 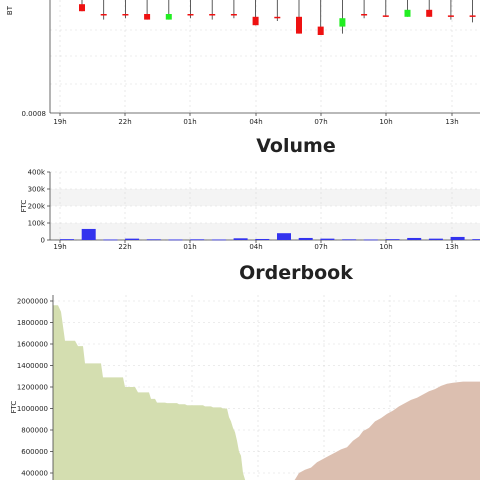 I want to click on volume-x-tick-label: 04h, so click(x=255, y=247).